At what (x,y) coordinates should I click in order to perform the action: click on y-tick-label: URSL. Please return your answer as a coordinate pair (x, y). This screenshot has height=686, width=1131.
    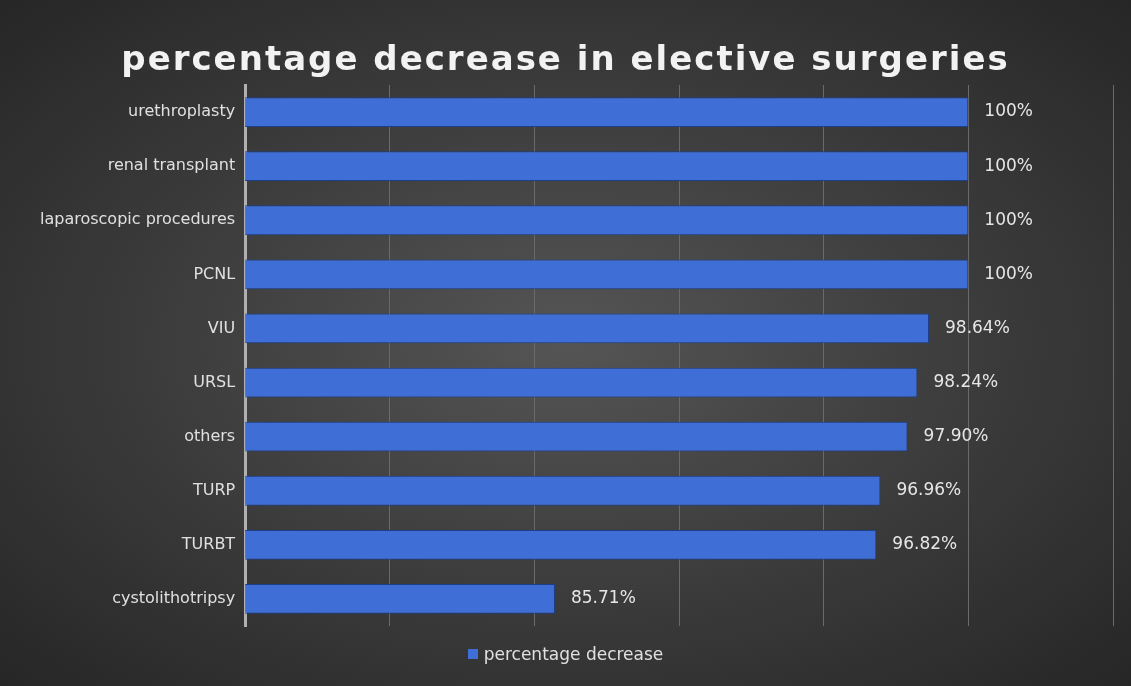
    Looking at the image, I should click on (214, 381).